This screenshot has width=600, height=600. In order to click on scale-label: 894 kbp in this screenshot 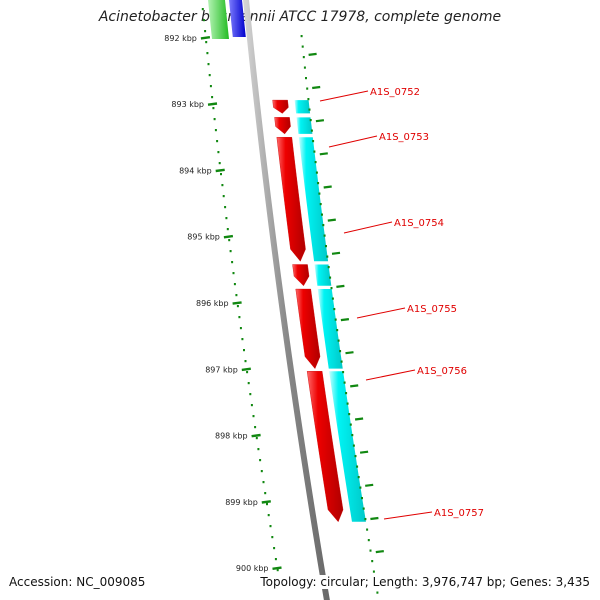, I will do `click(195, 170)`.